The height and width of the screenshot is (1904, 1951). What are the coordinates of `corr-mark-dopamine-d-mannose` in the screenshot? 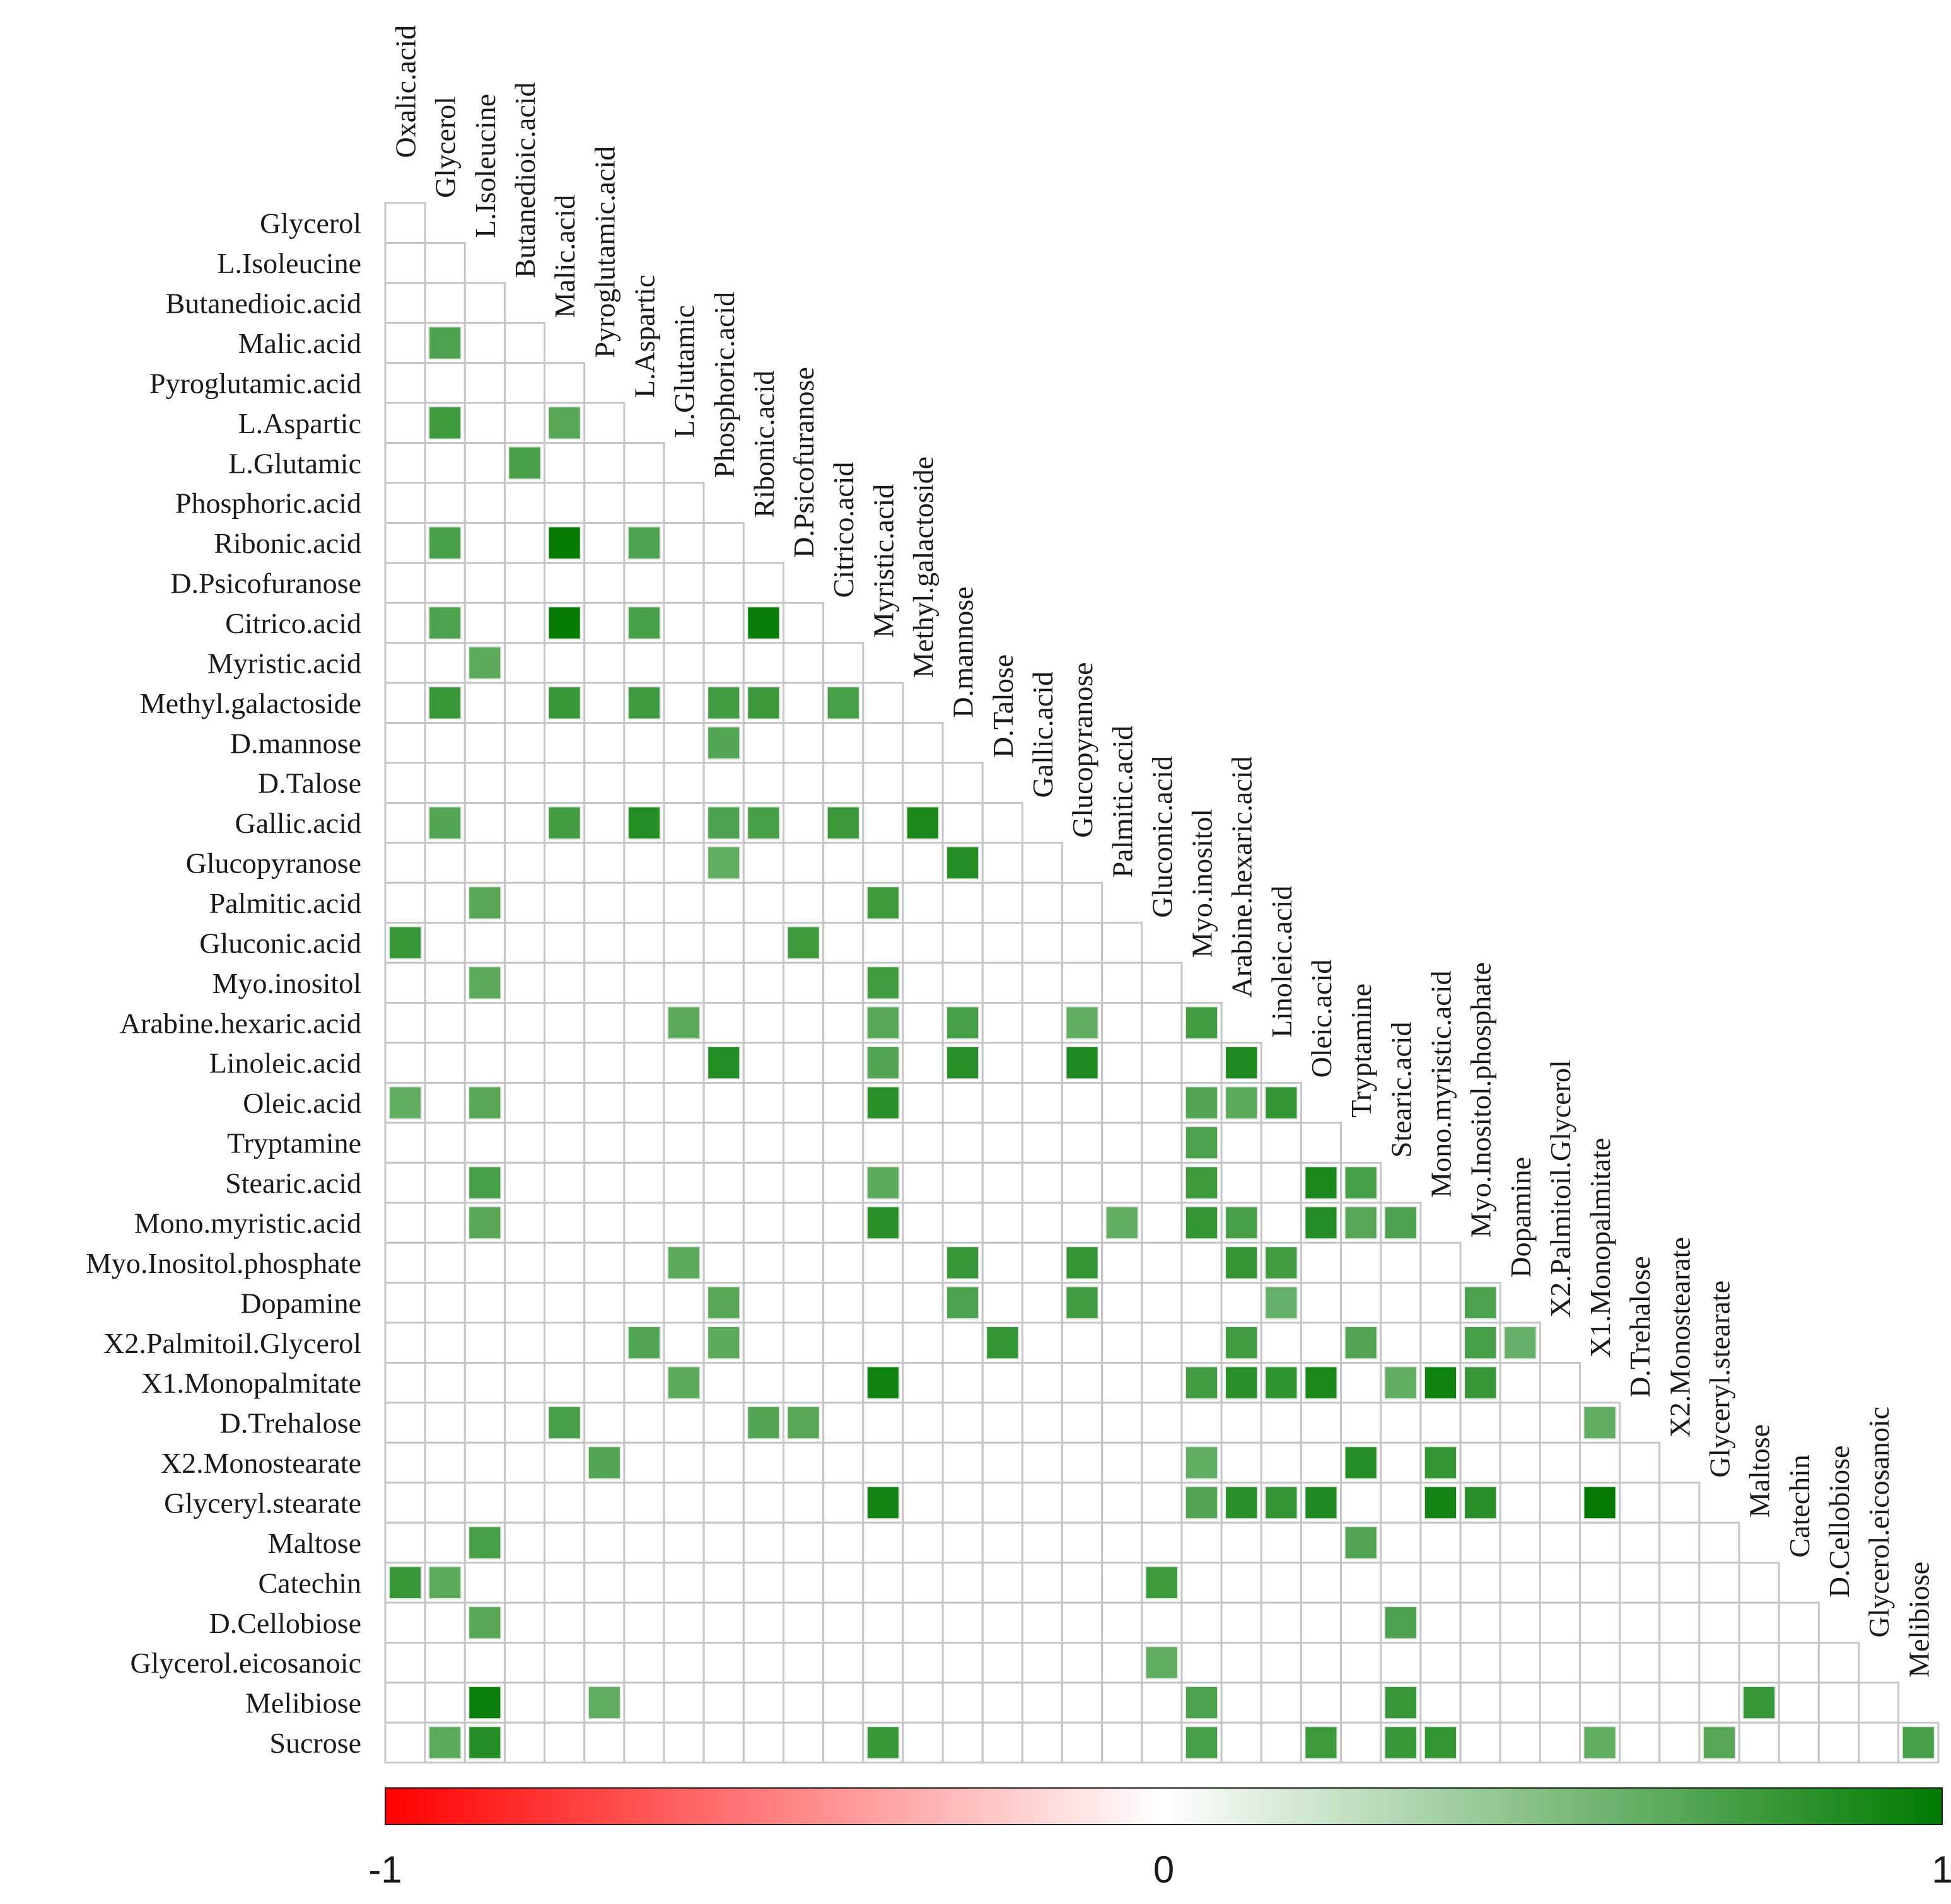 It's located at (963, 1303).